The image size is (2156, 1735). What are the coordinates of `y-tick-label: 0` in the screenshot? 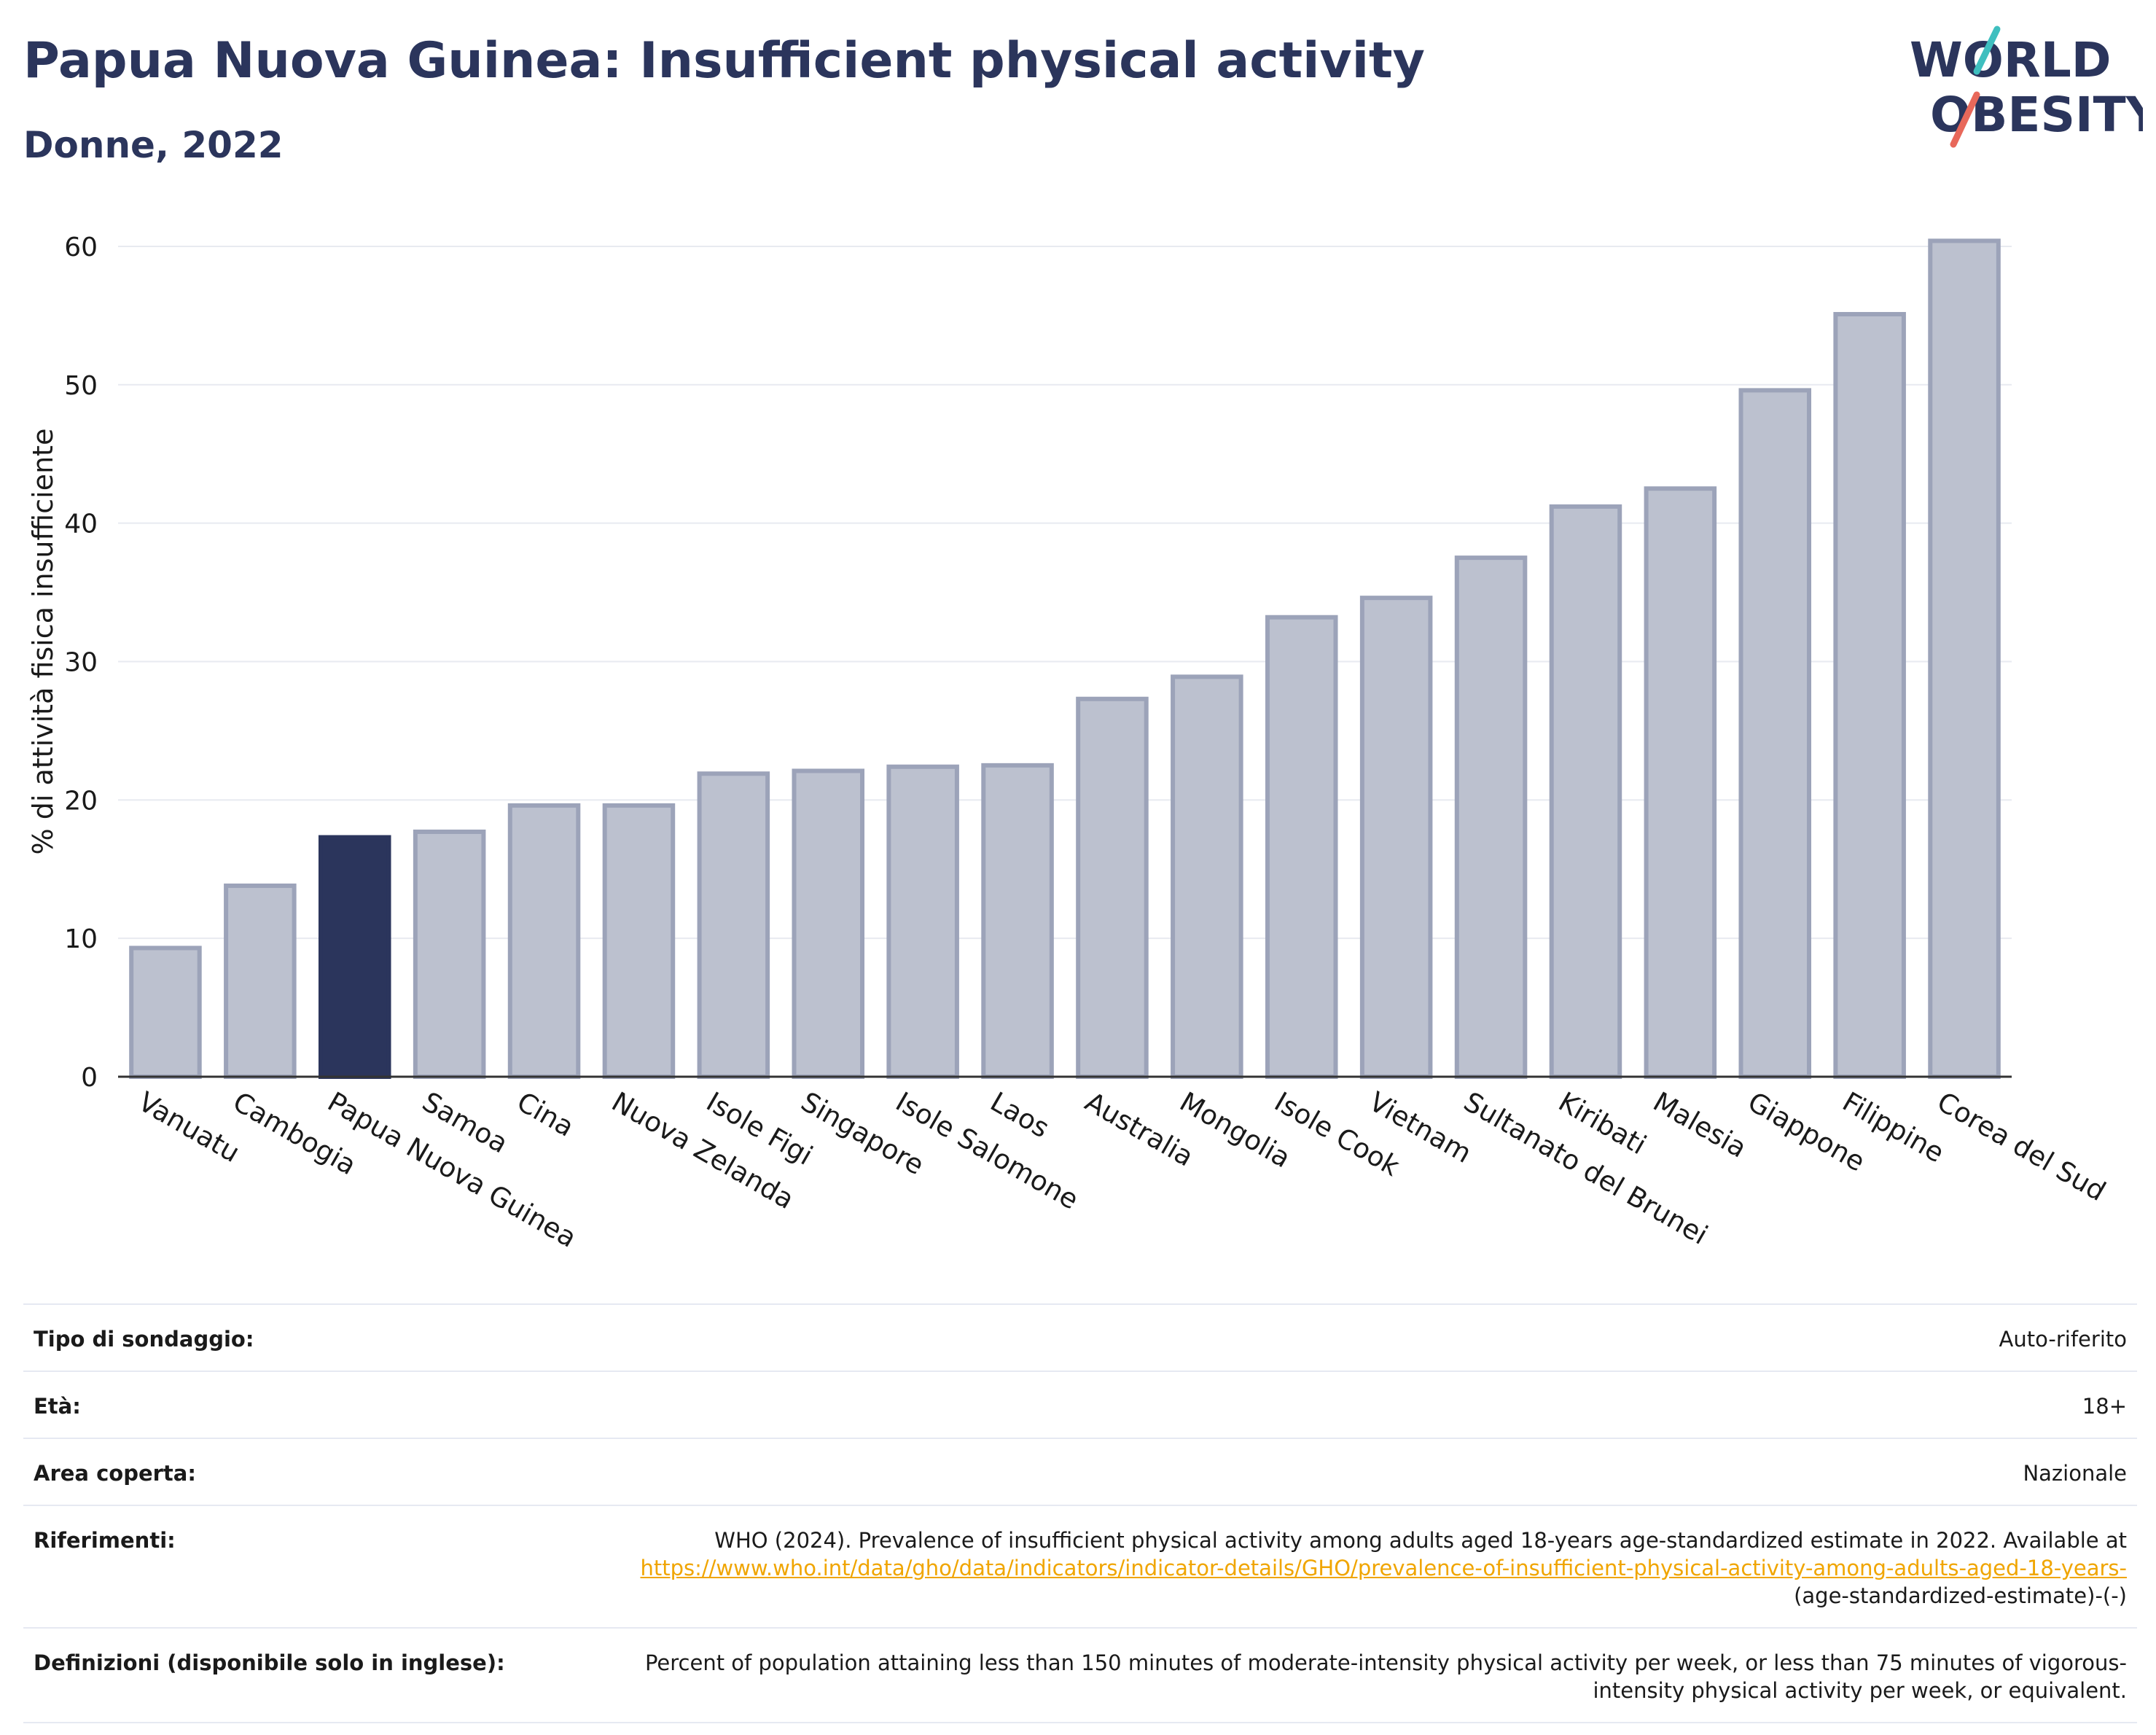 It's located at (90, 1078).